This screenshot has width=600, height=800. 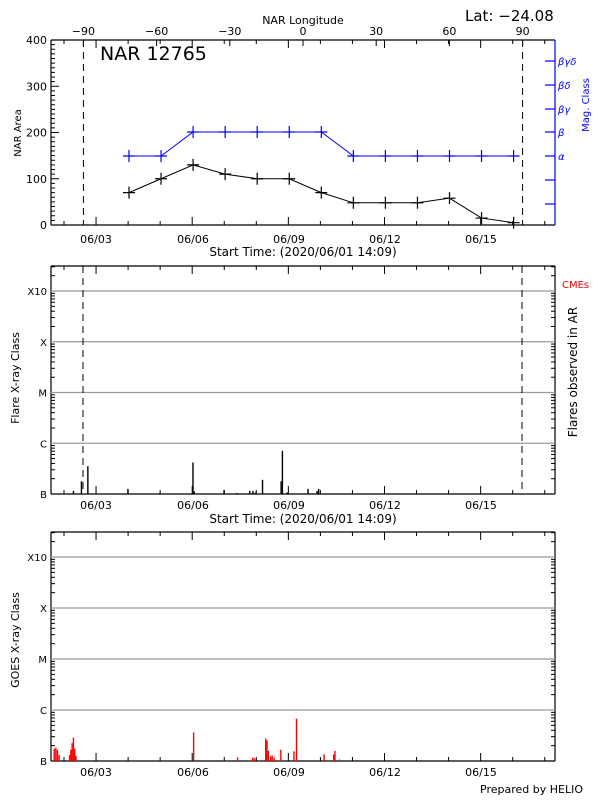 What do you see at coordinates (509, 16) in the screenshot?
I see `latitude-label: Lat: −24.08` at bounding box center [509, 16].